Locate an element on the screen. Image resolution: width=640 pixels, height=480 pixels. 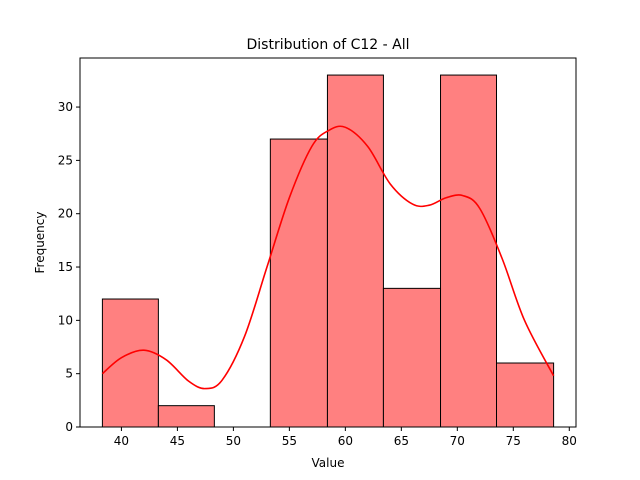
x-axis-label: Value is located at coordinates (328, 463).